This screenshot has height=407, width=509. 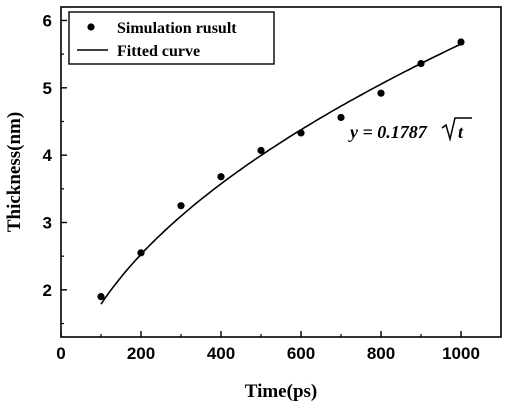 I want to click on x-axis-title: Time(ps), so click(x=281, y=391).